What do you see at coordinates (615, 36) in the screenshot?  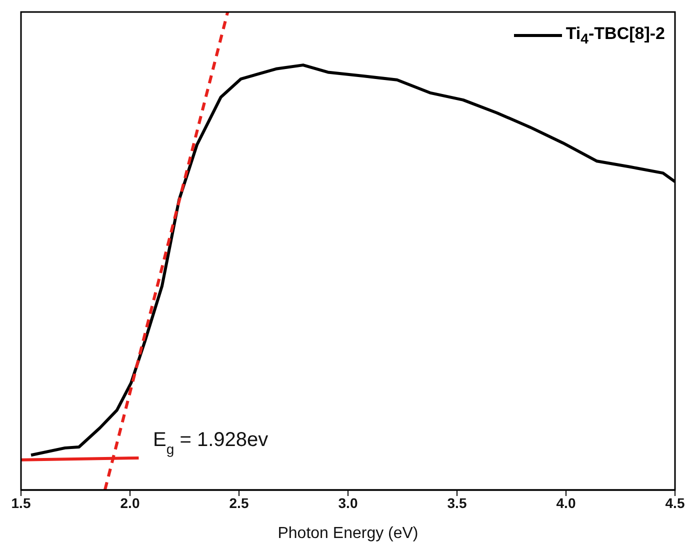 I see `legend-label: Ti$_{4}$-TBC[8]-2` at bounding box center [615, 36].